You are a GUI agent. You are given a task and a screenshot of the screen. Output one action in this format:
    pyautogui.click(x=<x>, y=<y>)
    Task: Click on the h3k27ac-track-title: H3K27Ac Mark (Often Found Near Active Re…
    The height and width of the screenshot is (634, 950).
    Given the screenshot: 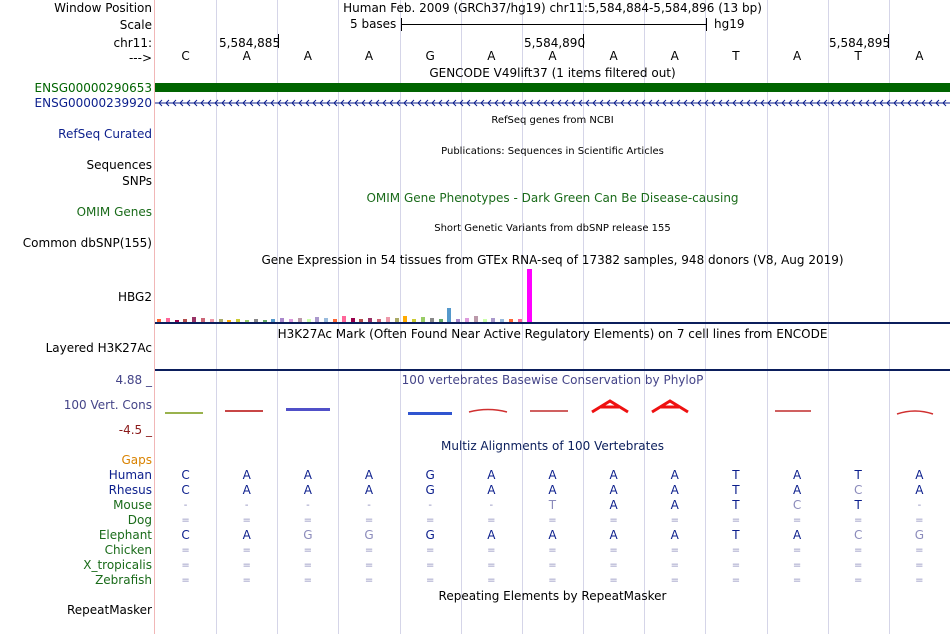 What is the action you would take?
    pyautogui.click(x=552, y=334)
    